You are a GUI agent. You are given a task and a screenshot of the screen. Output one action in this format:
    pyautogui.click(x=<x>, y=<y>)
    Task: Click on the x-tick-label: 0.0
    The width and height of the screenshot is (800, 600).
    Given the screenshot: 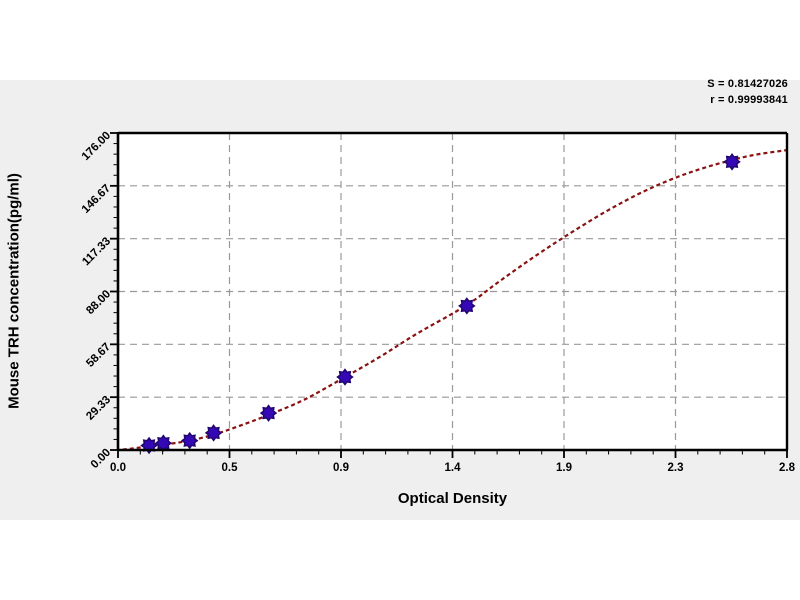 What is the action you would take?
    pyautogui.click(x=118, y=468)
    